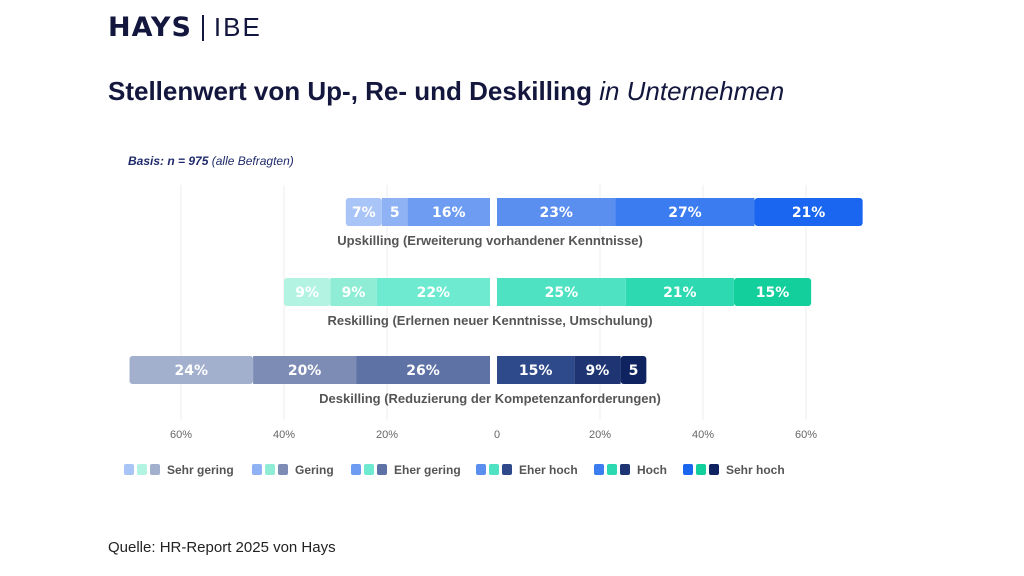 Image resolution: width=1024 pixels, height=576 pixels. I want to click on logo-divider, so click(202, 27).